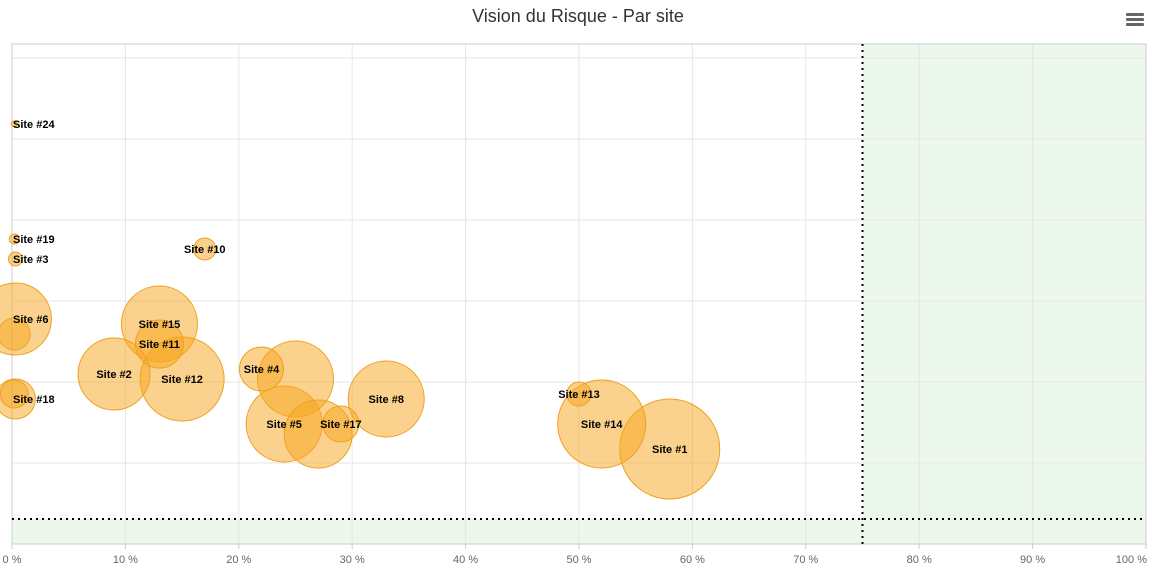 The width and height of the screenshot is (1156, 574). What do you see at coordinates (34, 125) in the screenshot?
I see `bubble-label: Site #24` at bounding box center [34, 125].